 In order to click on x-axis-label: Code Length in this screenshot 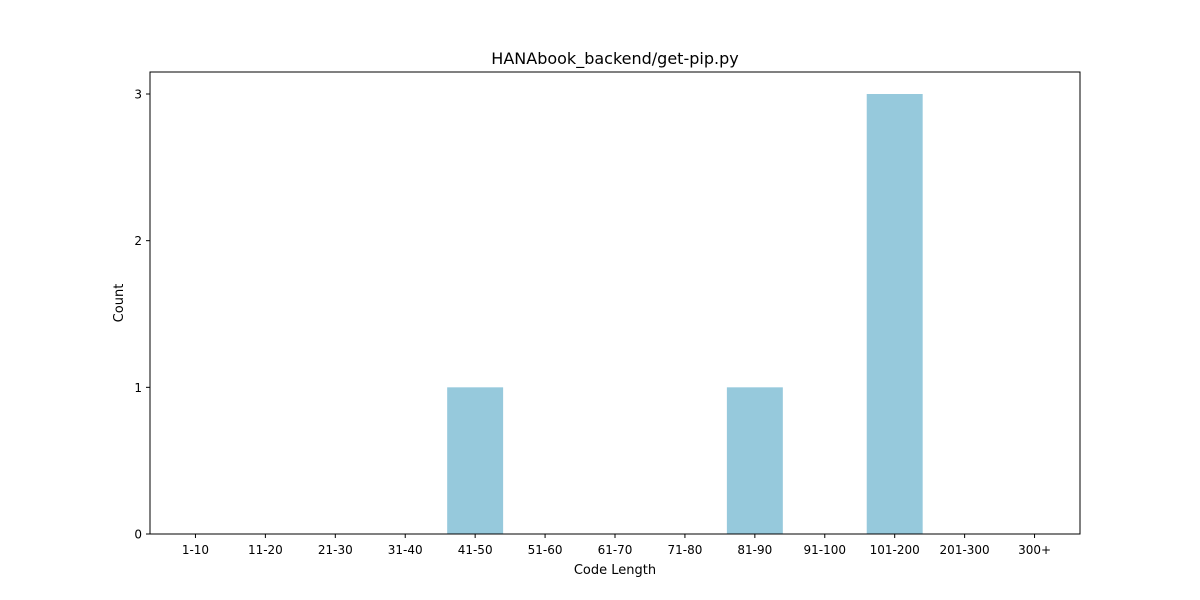, I will do `click(615, 570)`.